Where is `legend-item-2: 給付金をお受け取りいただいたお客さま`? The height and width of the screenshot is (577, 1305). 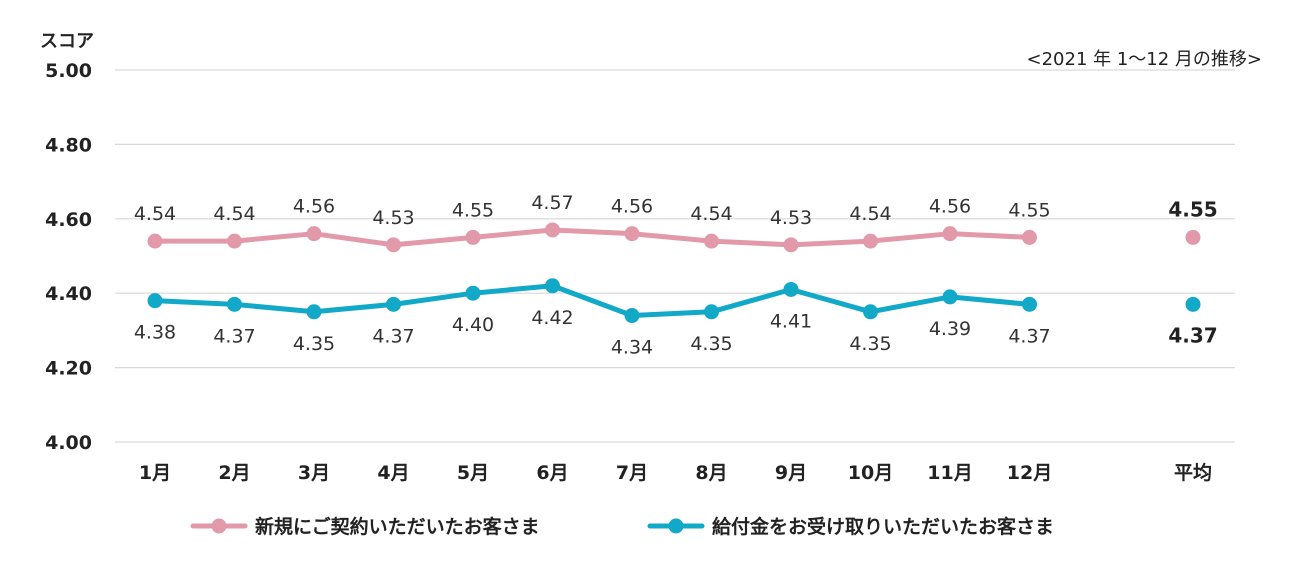 legend-item-2: 給付金をお受け取りいただいたお客さま is located at coordinates (850, 526).